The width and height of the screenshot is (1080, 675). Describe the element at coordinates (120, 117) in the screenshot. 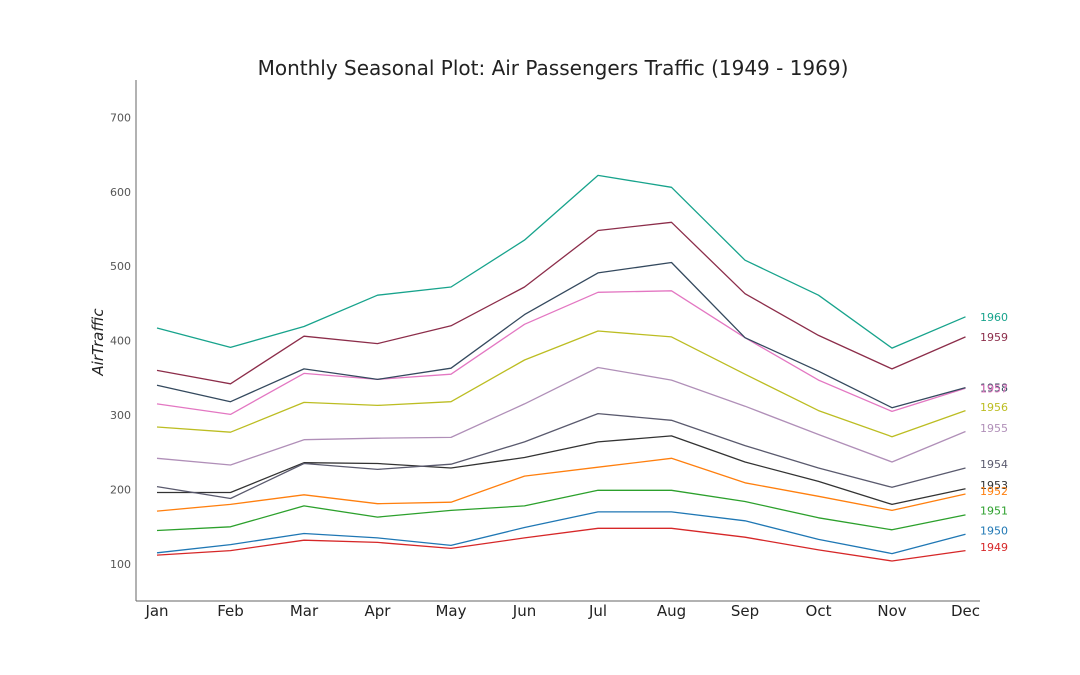

I see `y-tick-label: 700` at that location.